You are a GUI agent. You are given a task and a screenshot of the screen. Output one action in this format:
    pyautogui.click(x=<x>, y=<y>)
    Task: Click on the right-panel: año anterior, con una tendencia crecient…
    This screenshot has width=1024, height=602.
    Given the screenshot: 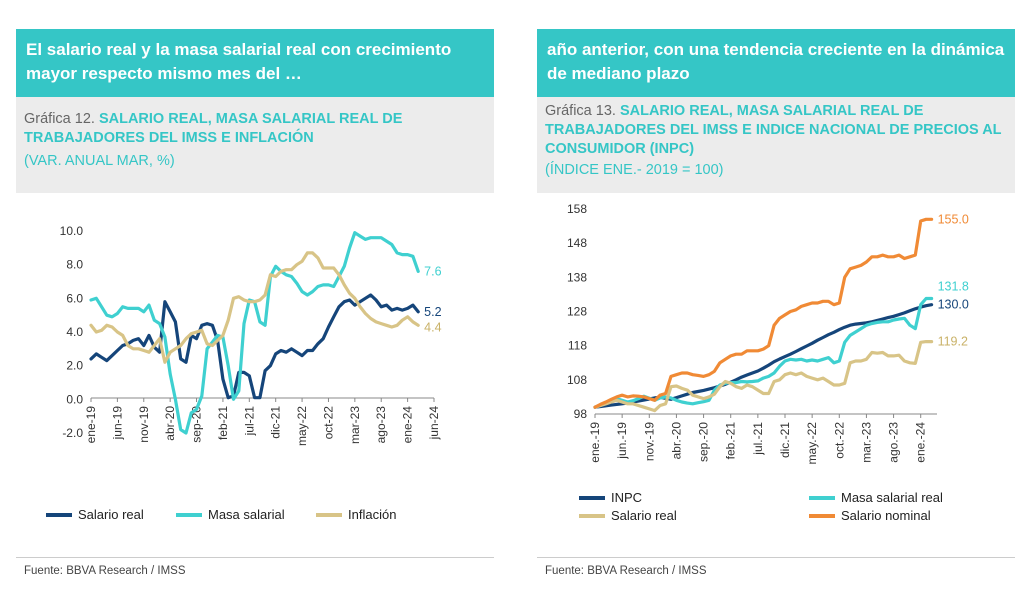 What is the action you would take?
    pyautogui.click(x=776, y=111)
    